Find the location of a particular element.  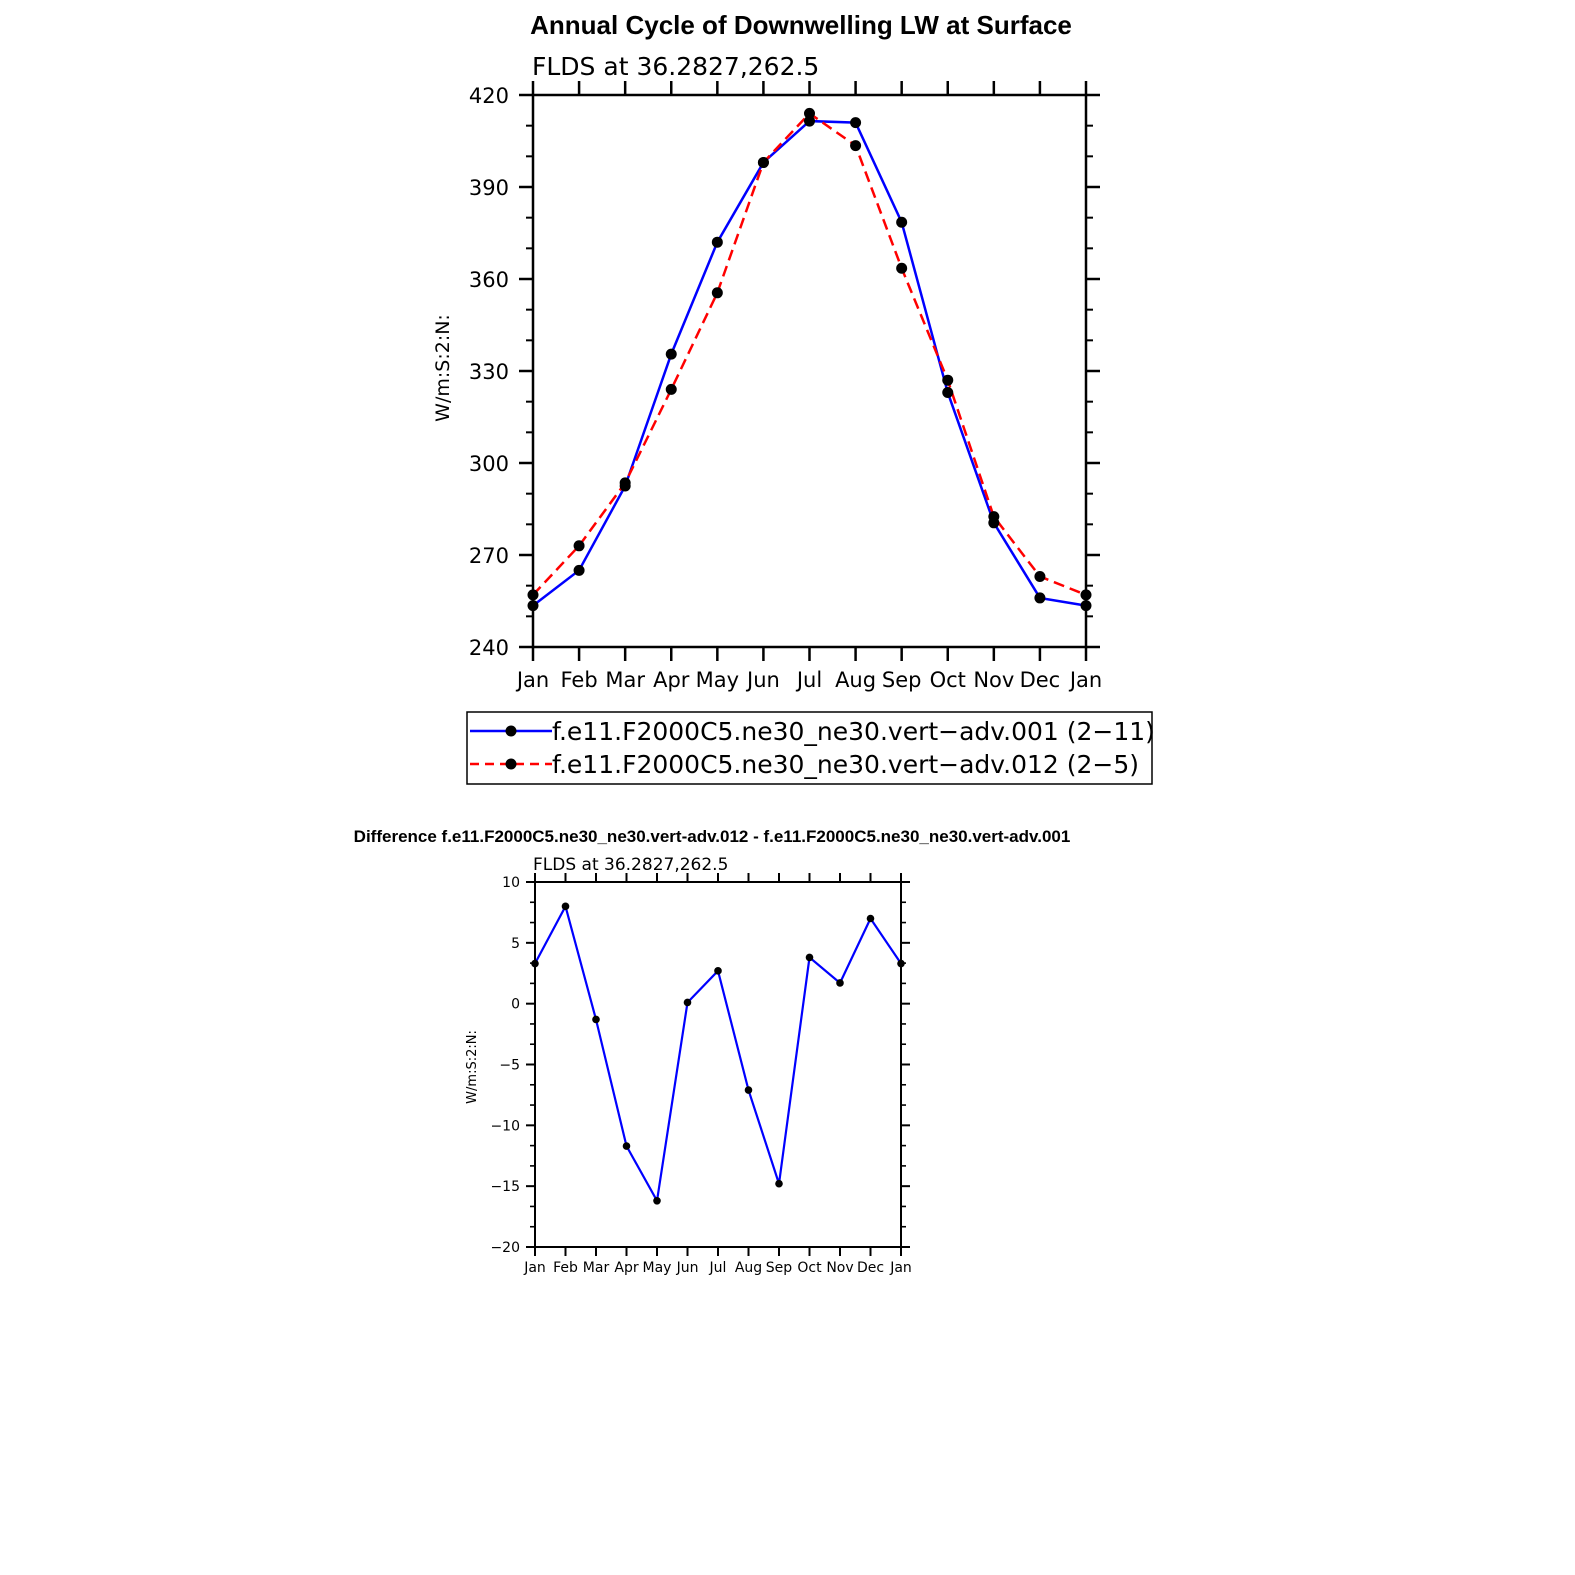

y-tick-label: 5 is located at coordinates (515, 944).